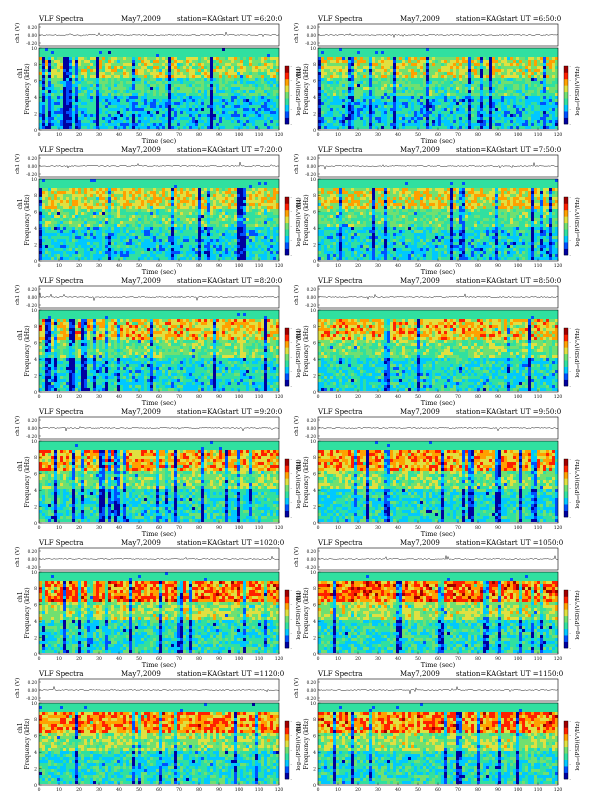 The height and width of the screenshot is (796, 612). I want to click on y-axis-channel-label: ch1, so click(20, 72).